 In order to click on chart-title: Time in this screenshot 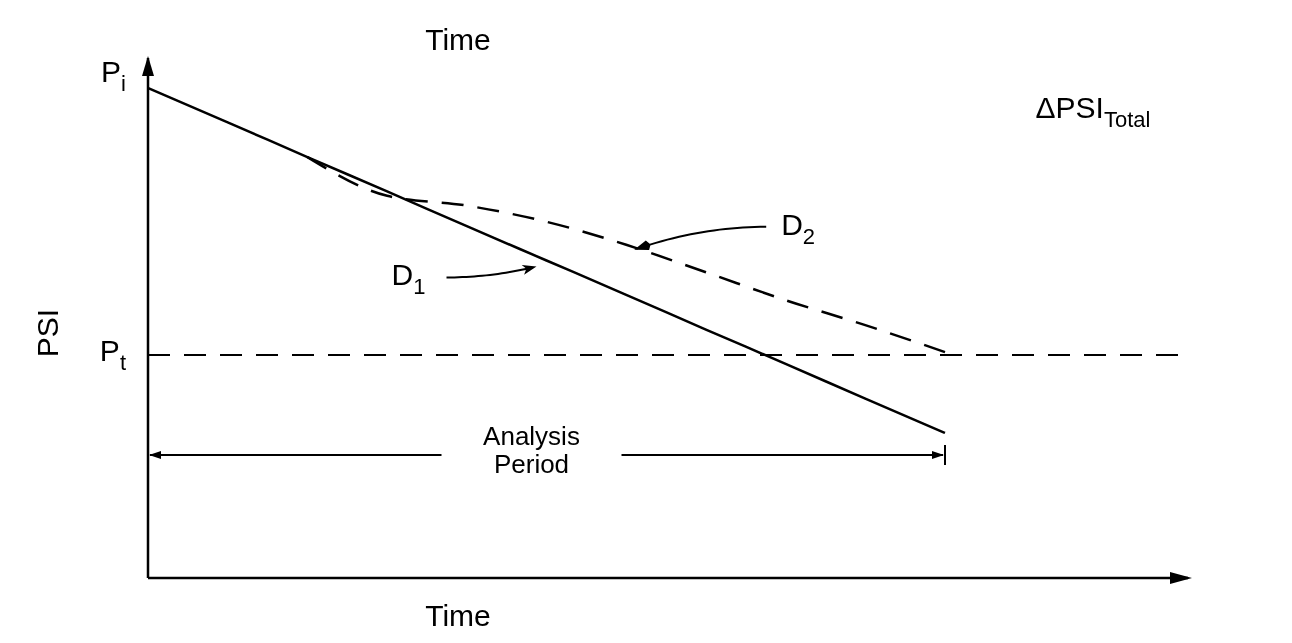, I will do `click(458, 39)`.